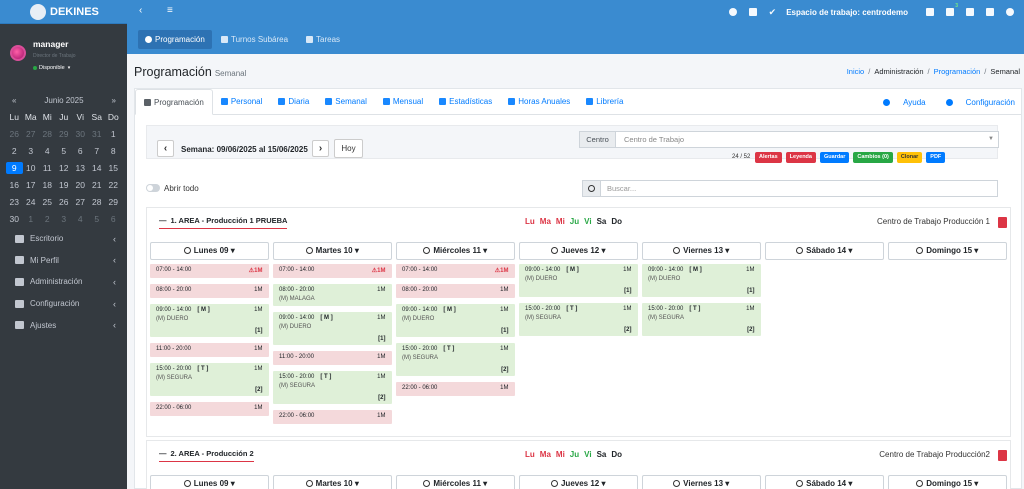  Describe the element at coordinates (847, 12) in the screenshot. I see `workspace-label: Espacio de trabajo: centrodemo` at that location.